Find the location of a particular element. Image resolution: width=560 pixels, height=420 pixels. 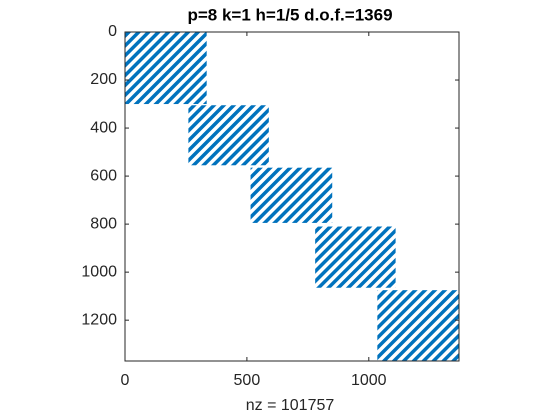

y-tick-label: 200 is located at coordinates (103, 79).